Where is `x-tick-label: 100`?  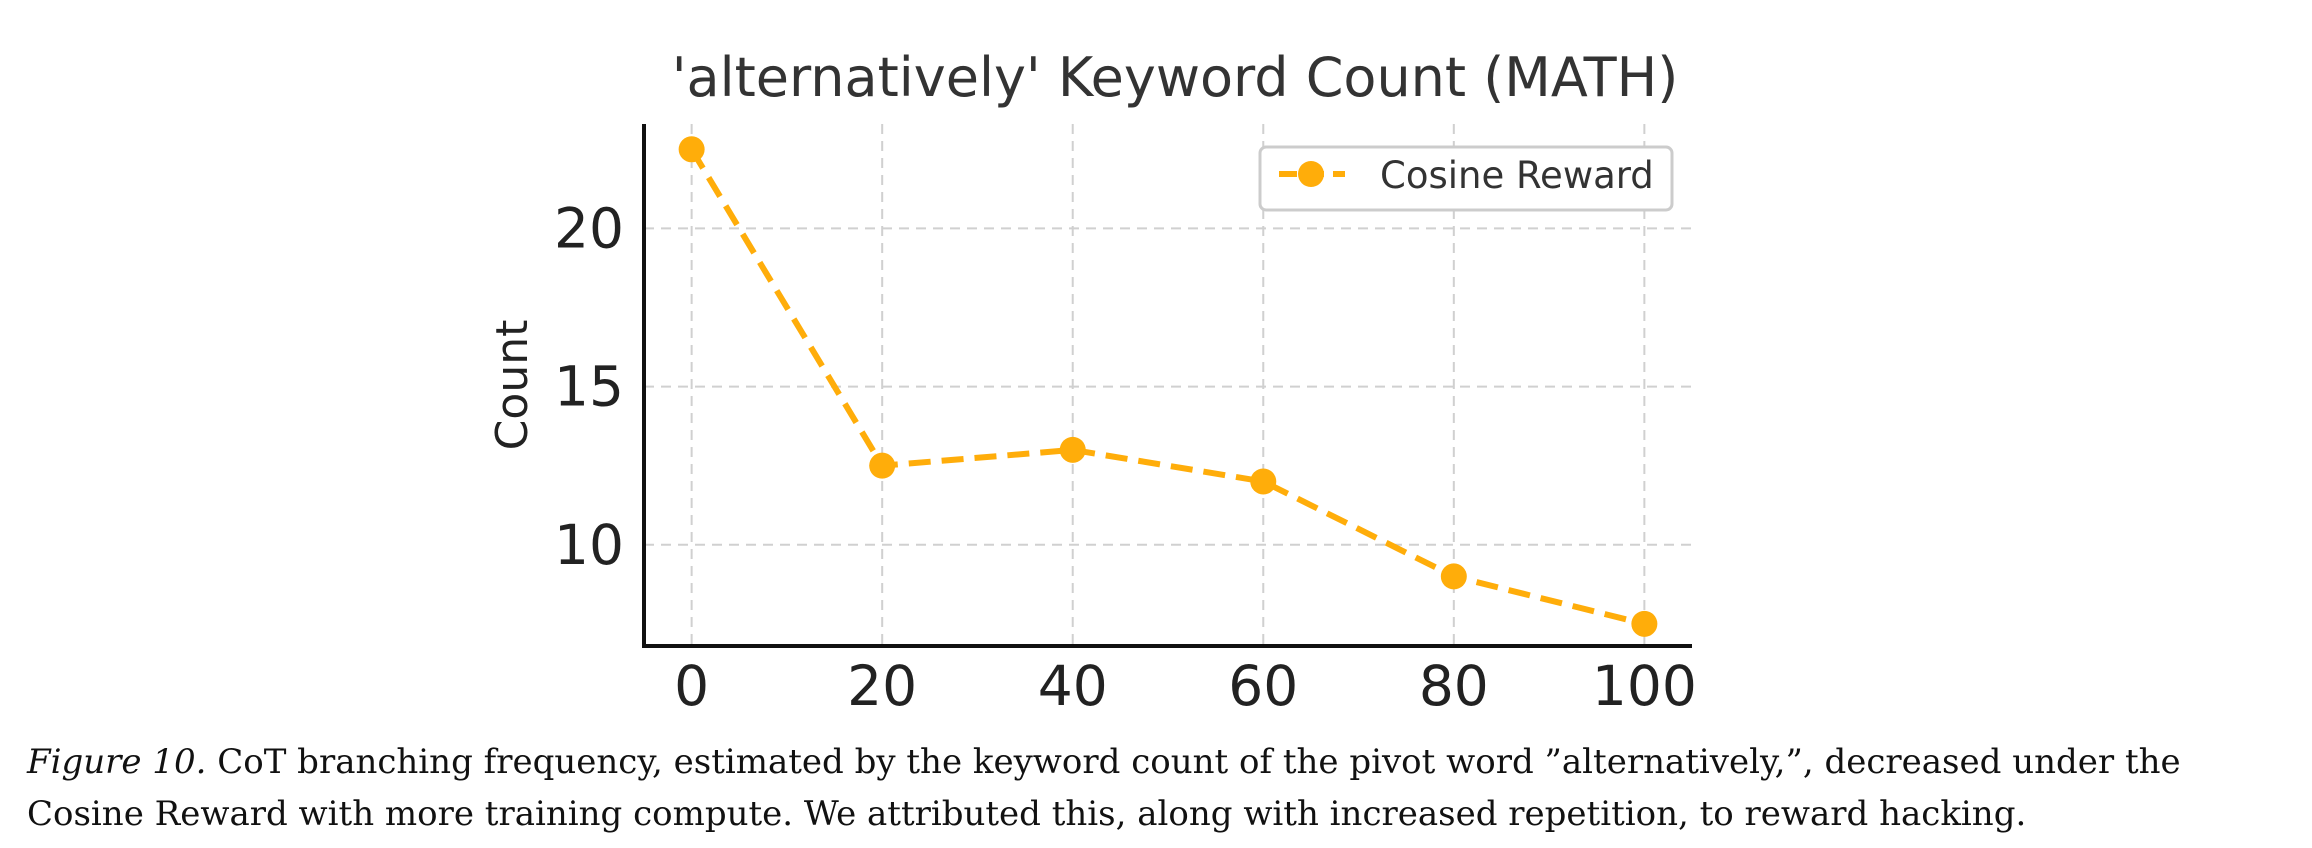 x-tick-label: 100 is located at coordinates (1644, 686).